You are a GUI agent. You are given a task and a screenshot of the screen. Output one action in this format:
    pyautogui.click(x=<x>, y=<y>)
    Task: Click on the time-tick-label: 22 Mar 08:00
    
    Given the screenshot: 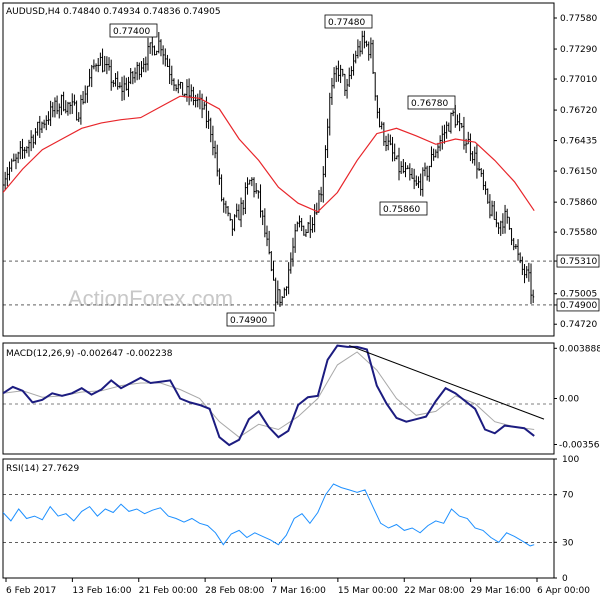 What is the action you would take?
    pyautogui.click(x=434, y=591)
    